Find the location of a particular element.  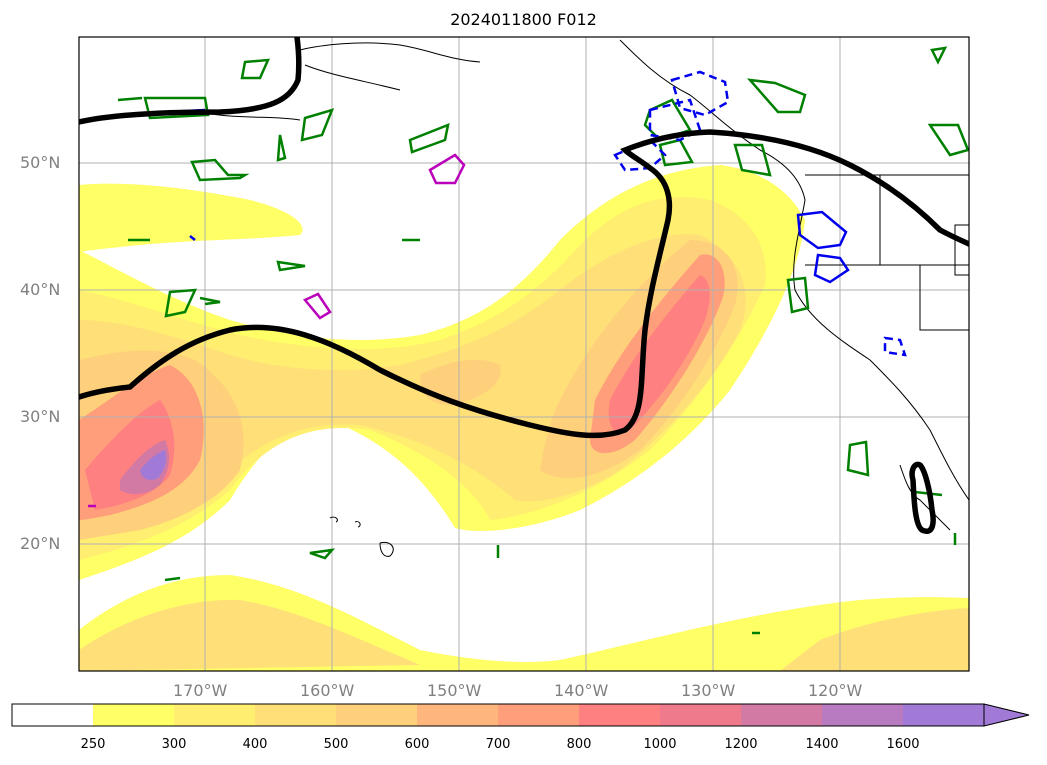

lat-label: 20°N is located at coordinates (40, 543).